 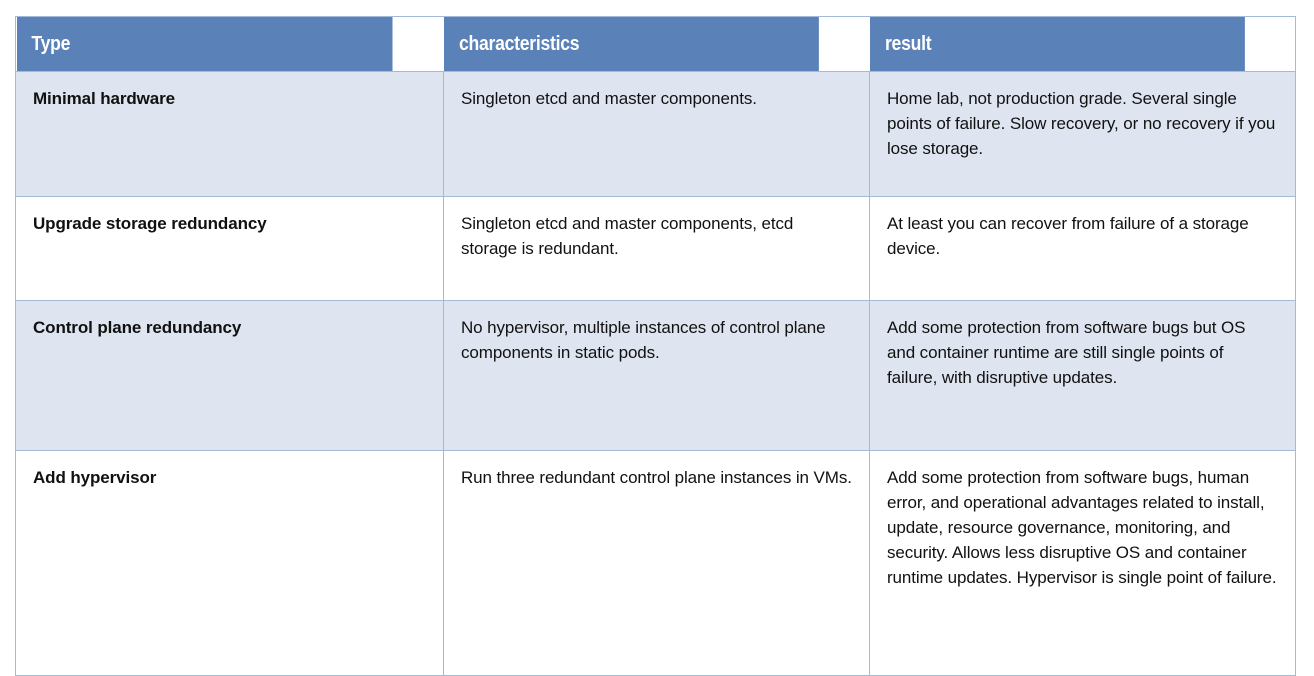 What do you see at coordinates (1057, 44) in the screenshot?
I see `column-header-result: result` at bounding box center [1057, 44].